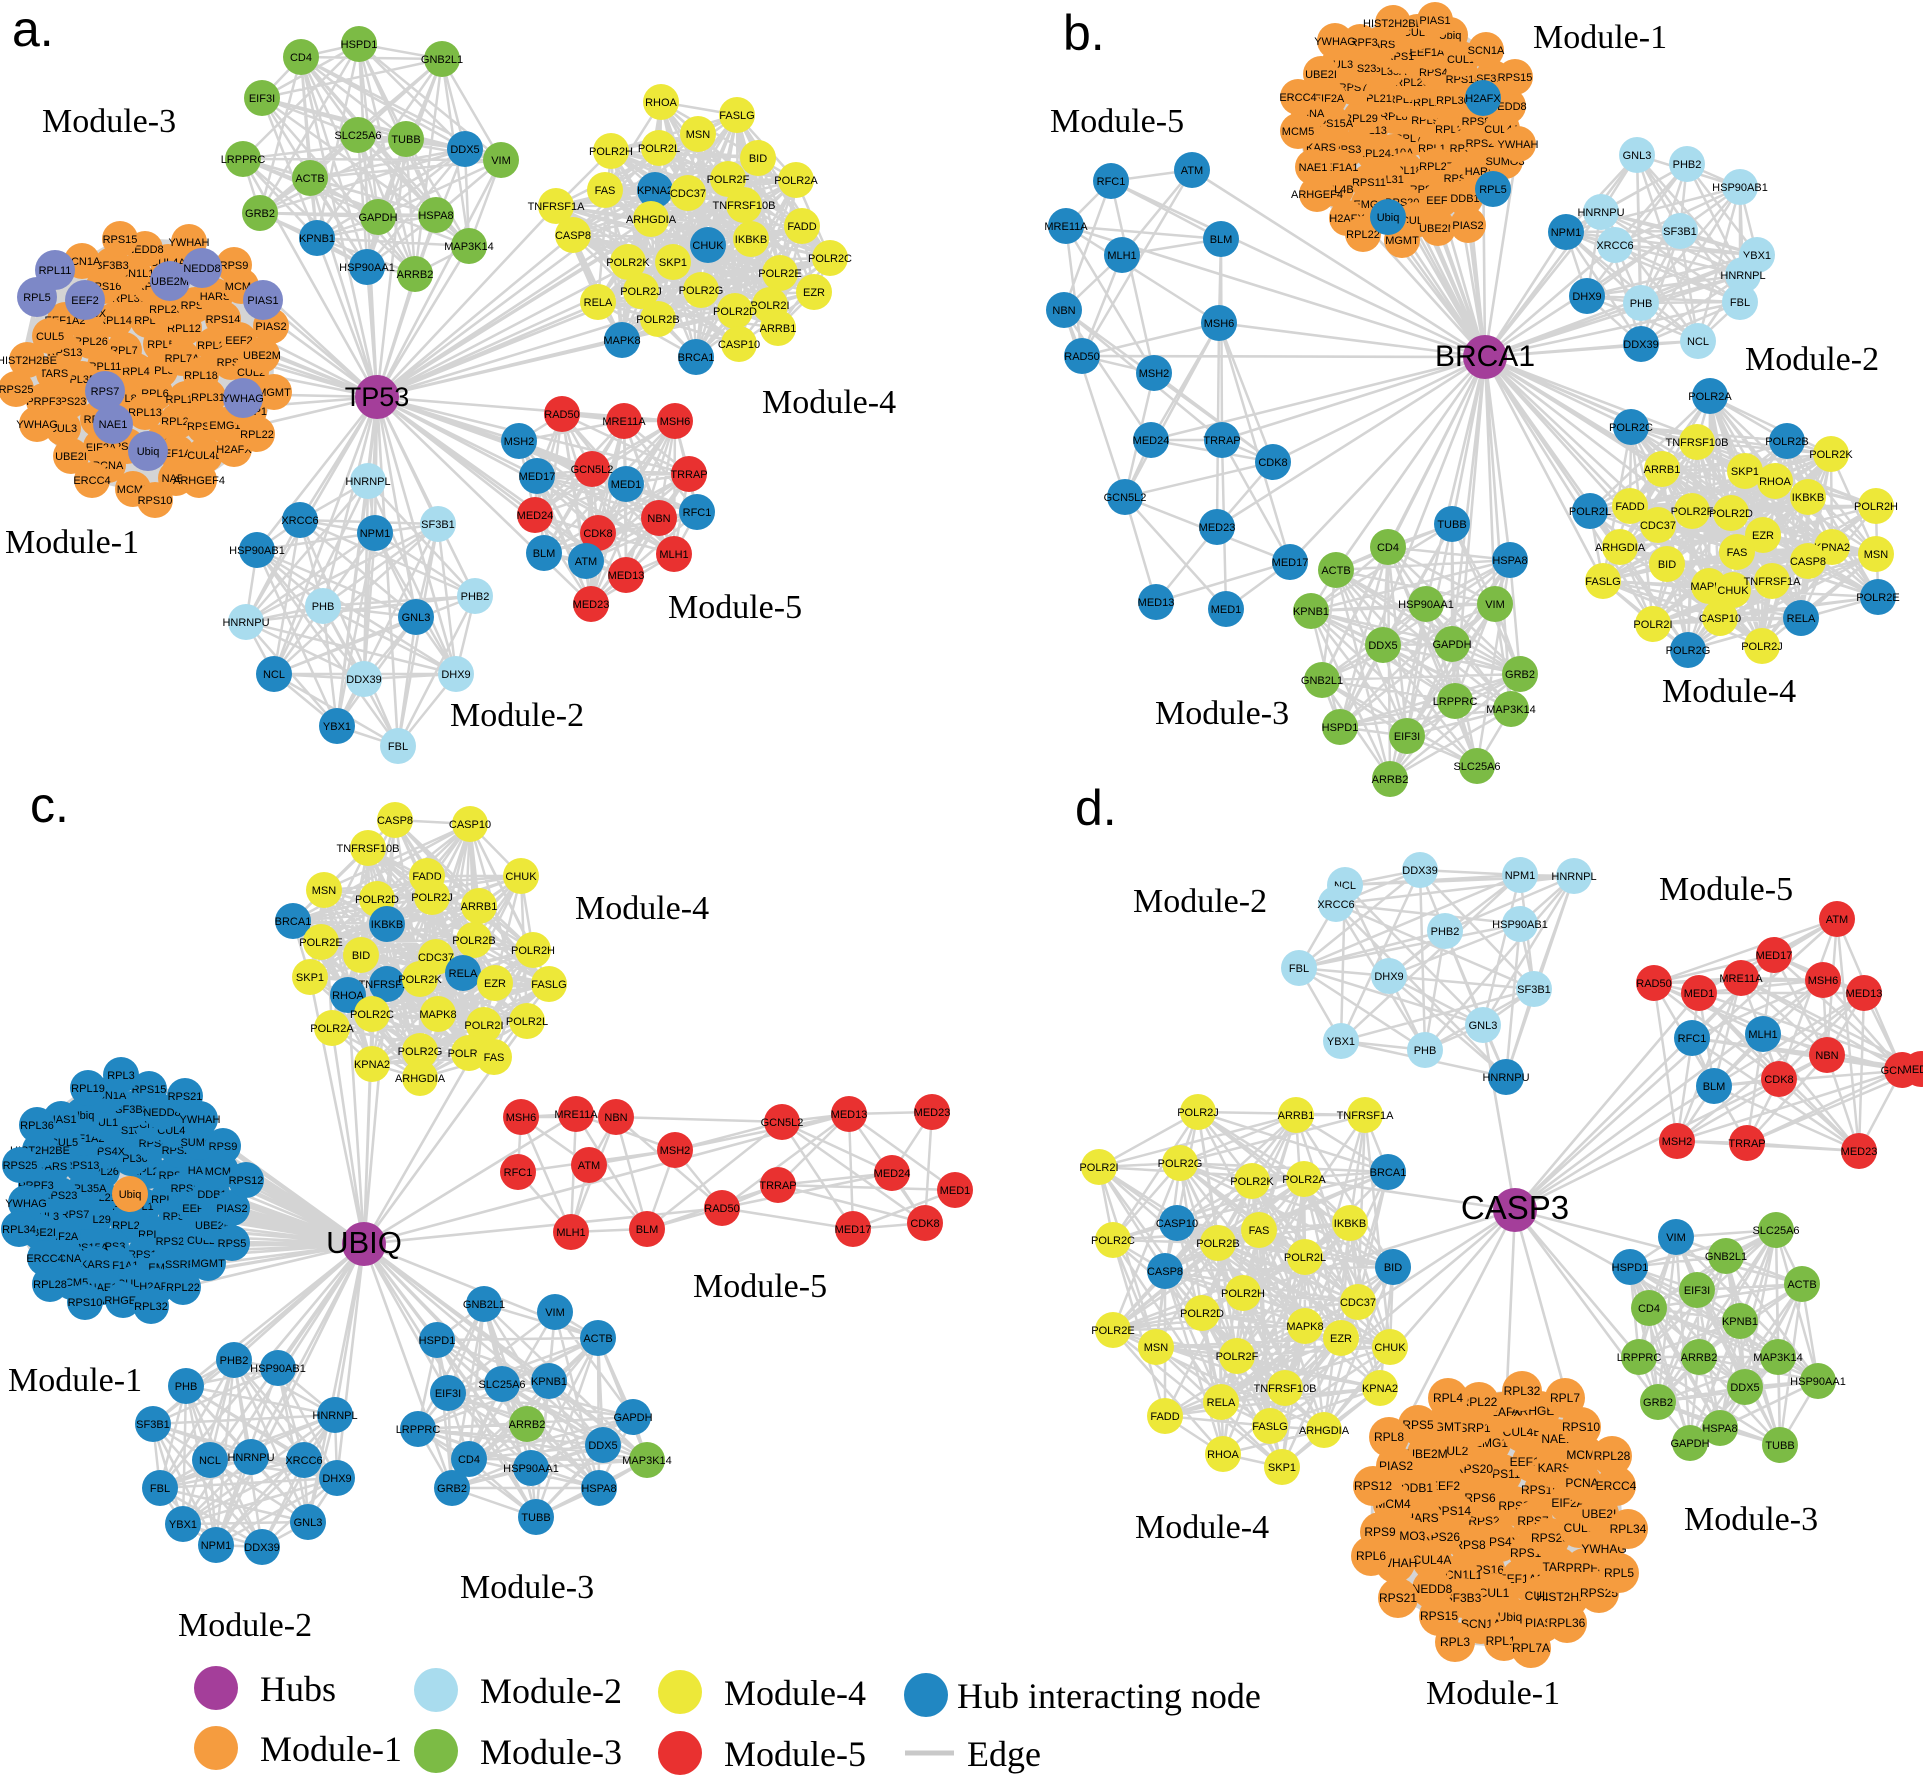  What do you see at coordinates (1740, 1322) in the screenshot?
I see `svg-text: KPNB1` at bounding box center [1740, 1322].